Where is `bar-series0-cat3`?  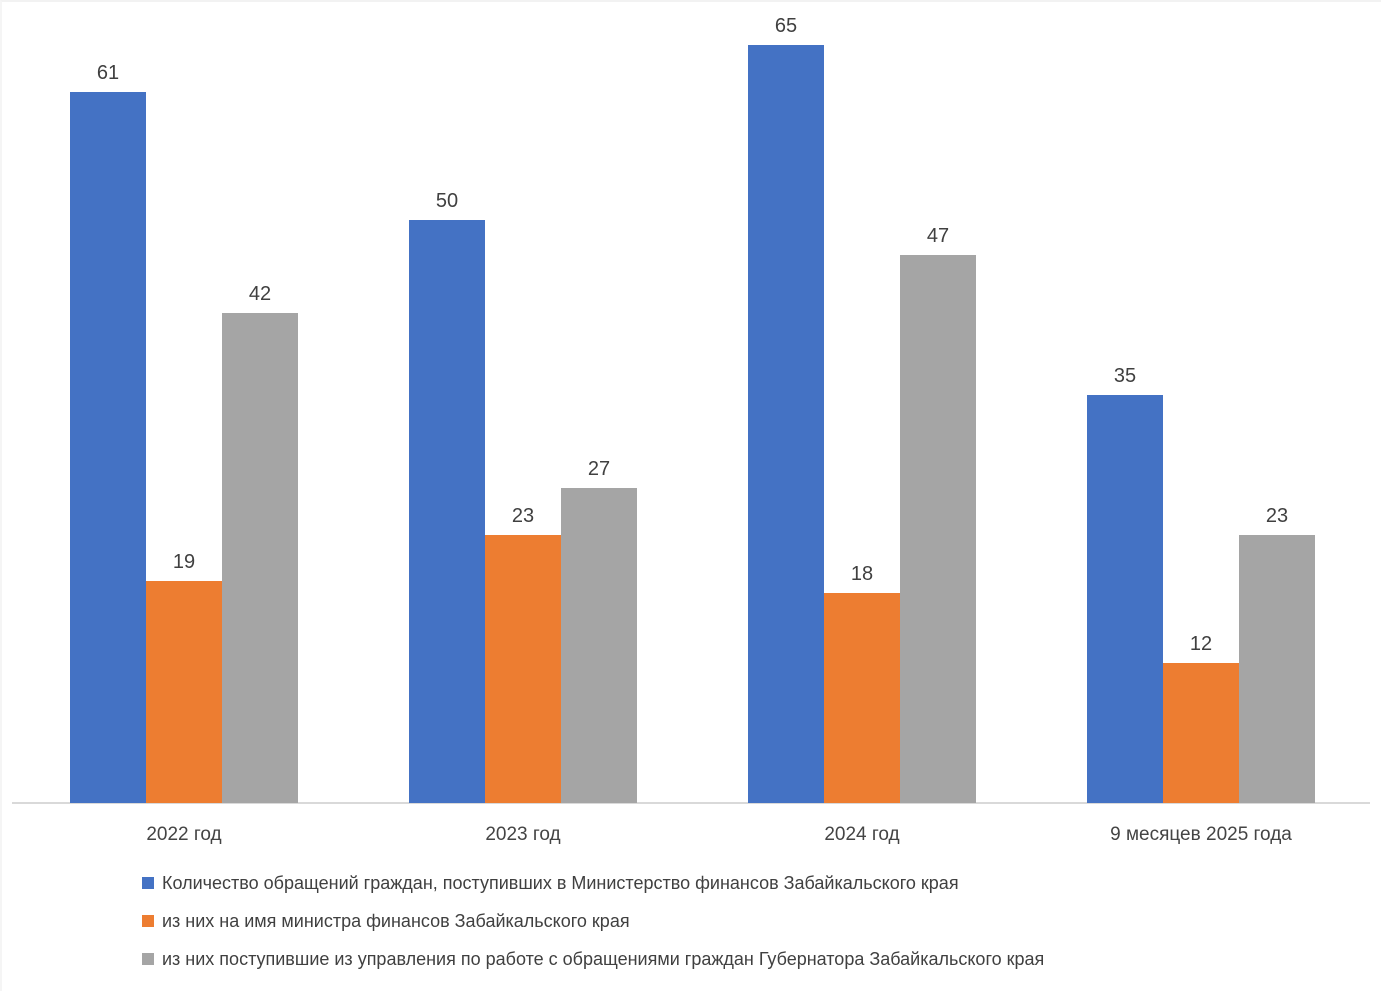 bar-series0-cat3 is located at coordinates (1125, 599).